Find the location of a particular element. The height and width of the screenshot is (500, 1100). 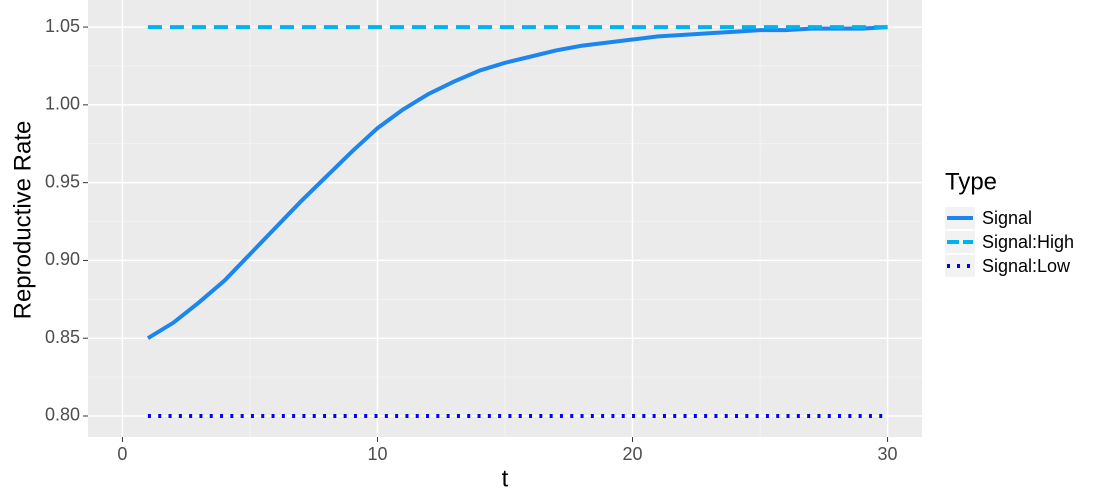

legend-key-bg is located at coordinates (960, 242).